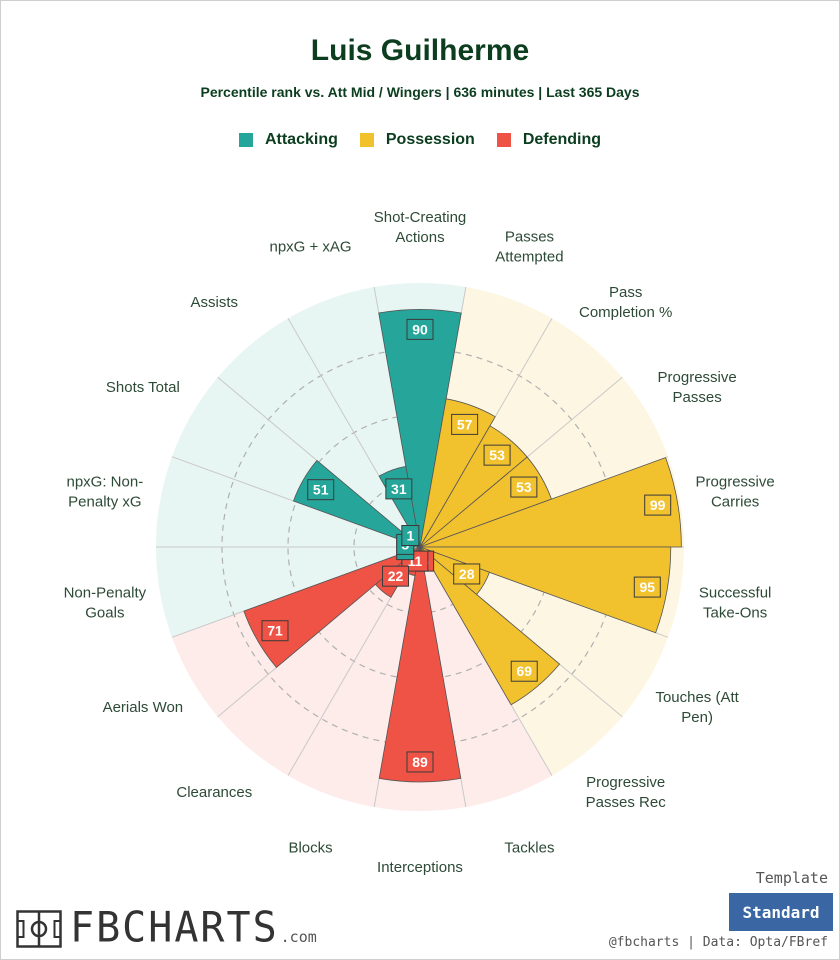  What do you see at coordinates (105, 603) in the screenshot?
I see `category-label-non-penalty-goals: Non-Penalty Goals` at bounding box center [105, 603].